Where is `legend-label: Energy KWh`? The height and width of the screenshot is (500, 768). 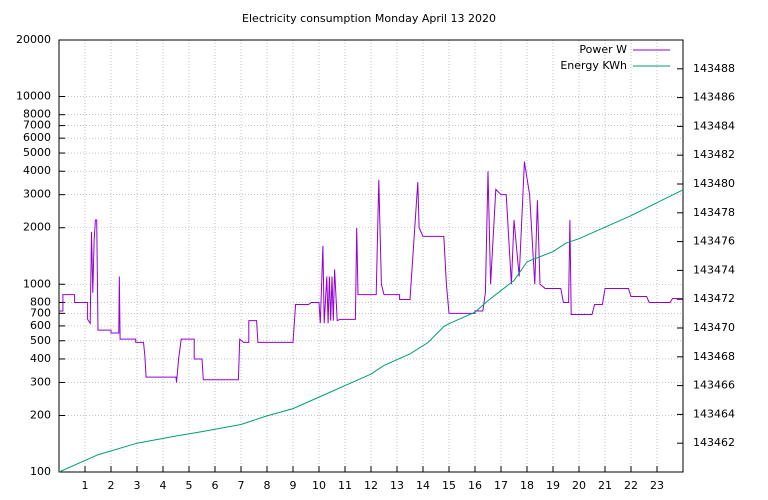
legend-label: Energy KWh is located at coordinates (593, 65).